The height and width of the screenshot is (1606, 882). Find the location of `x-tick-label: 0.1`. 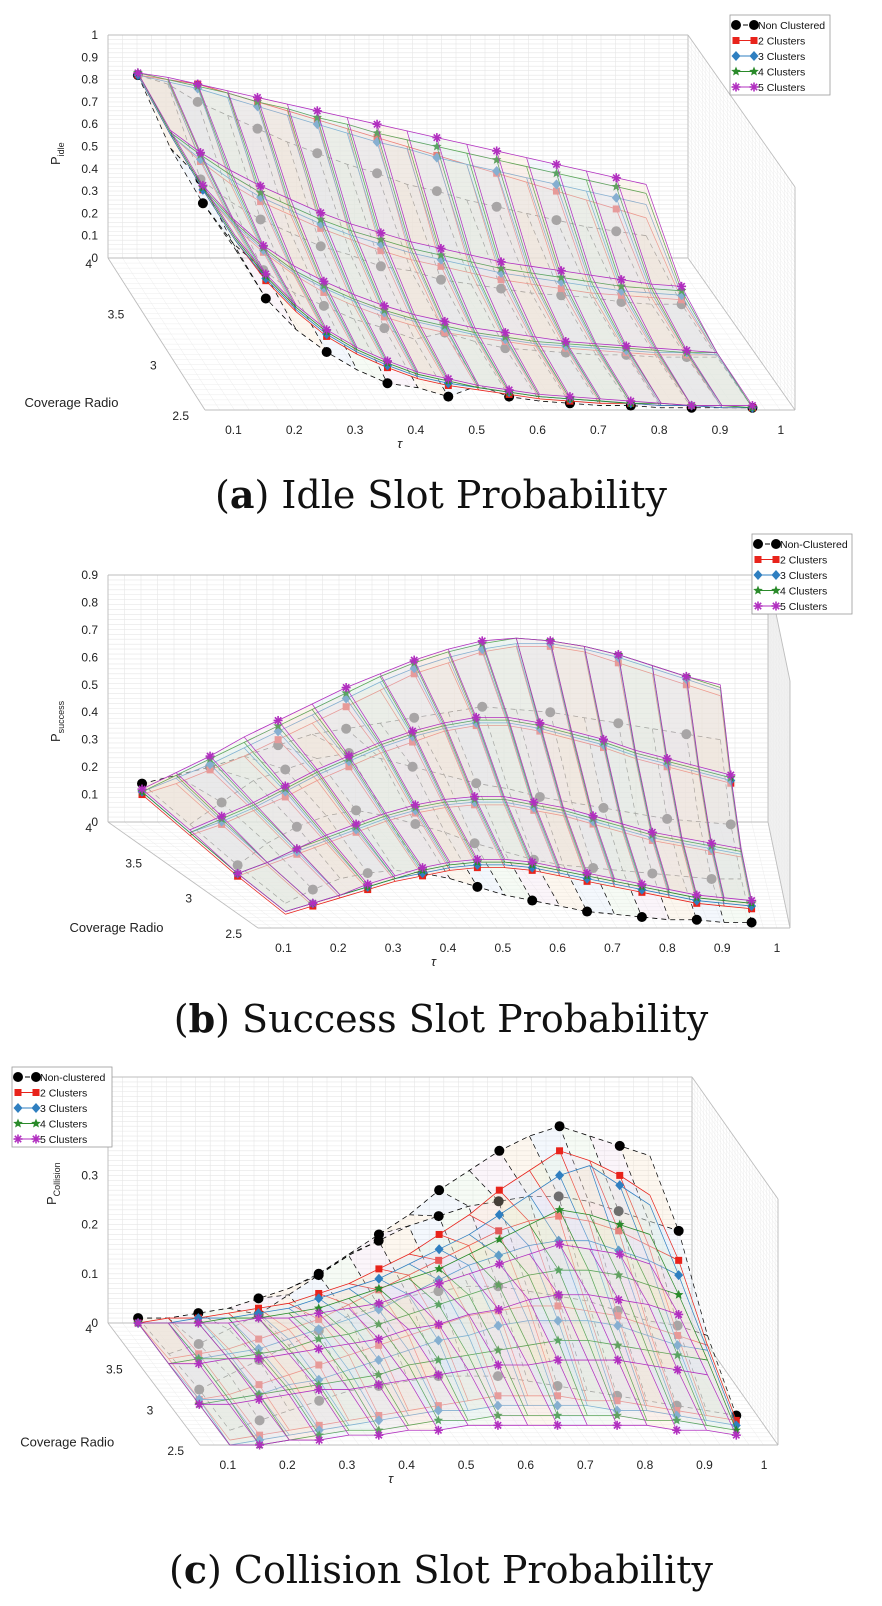

x-tick-label: 0.1 is located at coordinates (227, 1465).